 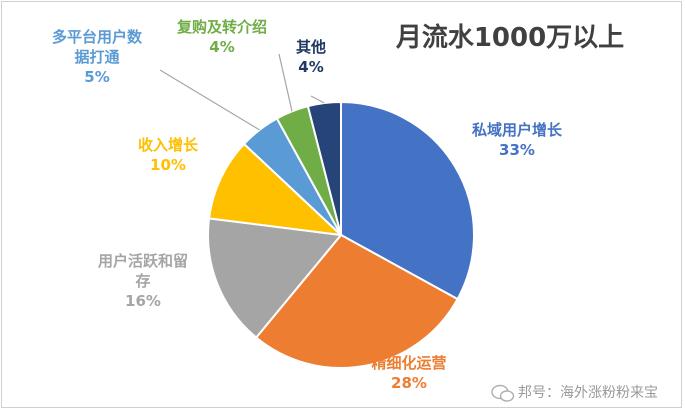 I want to click on wechat-logo-icon, so click(x=503, y=393).